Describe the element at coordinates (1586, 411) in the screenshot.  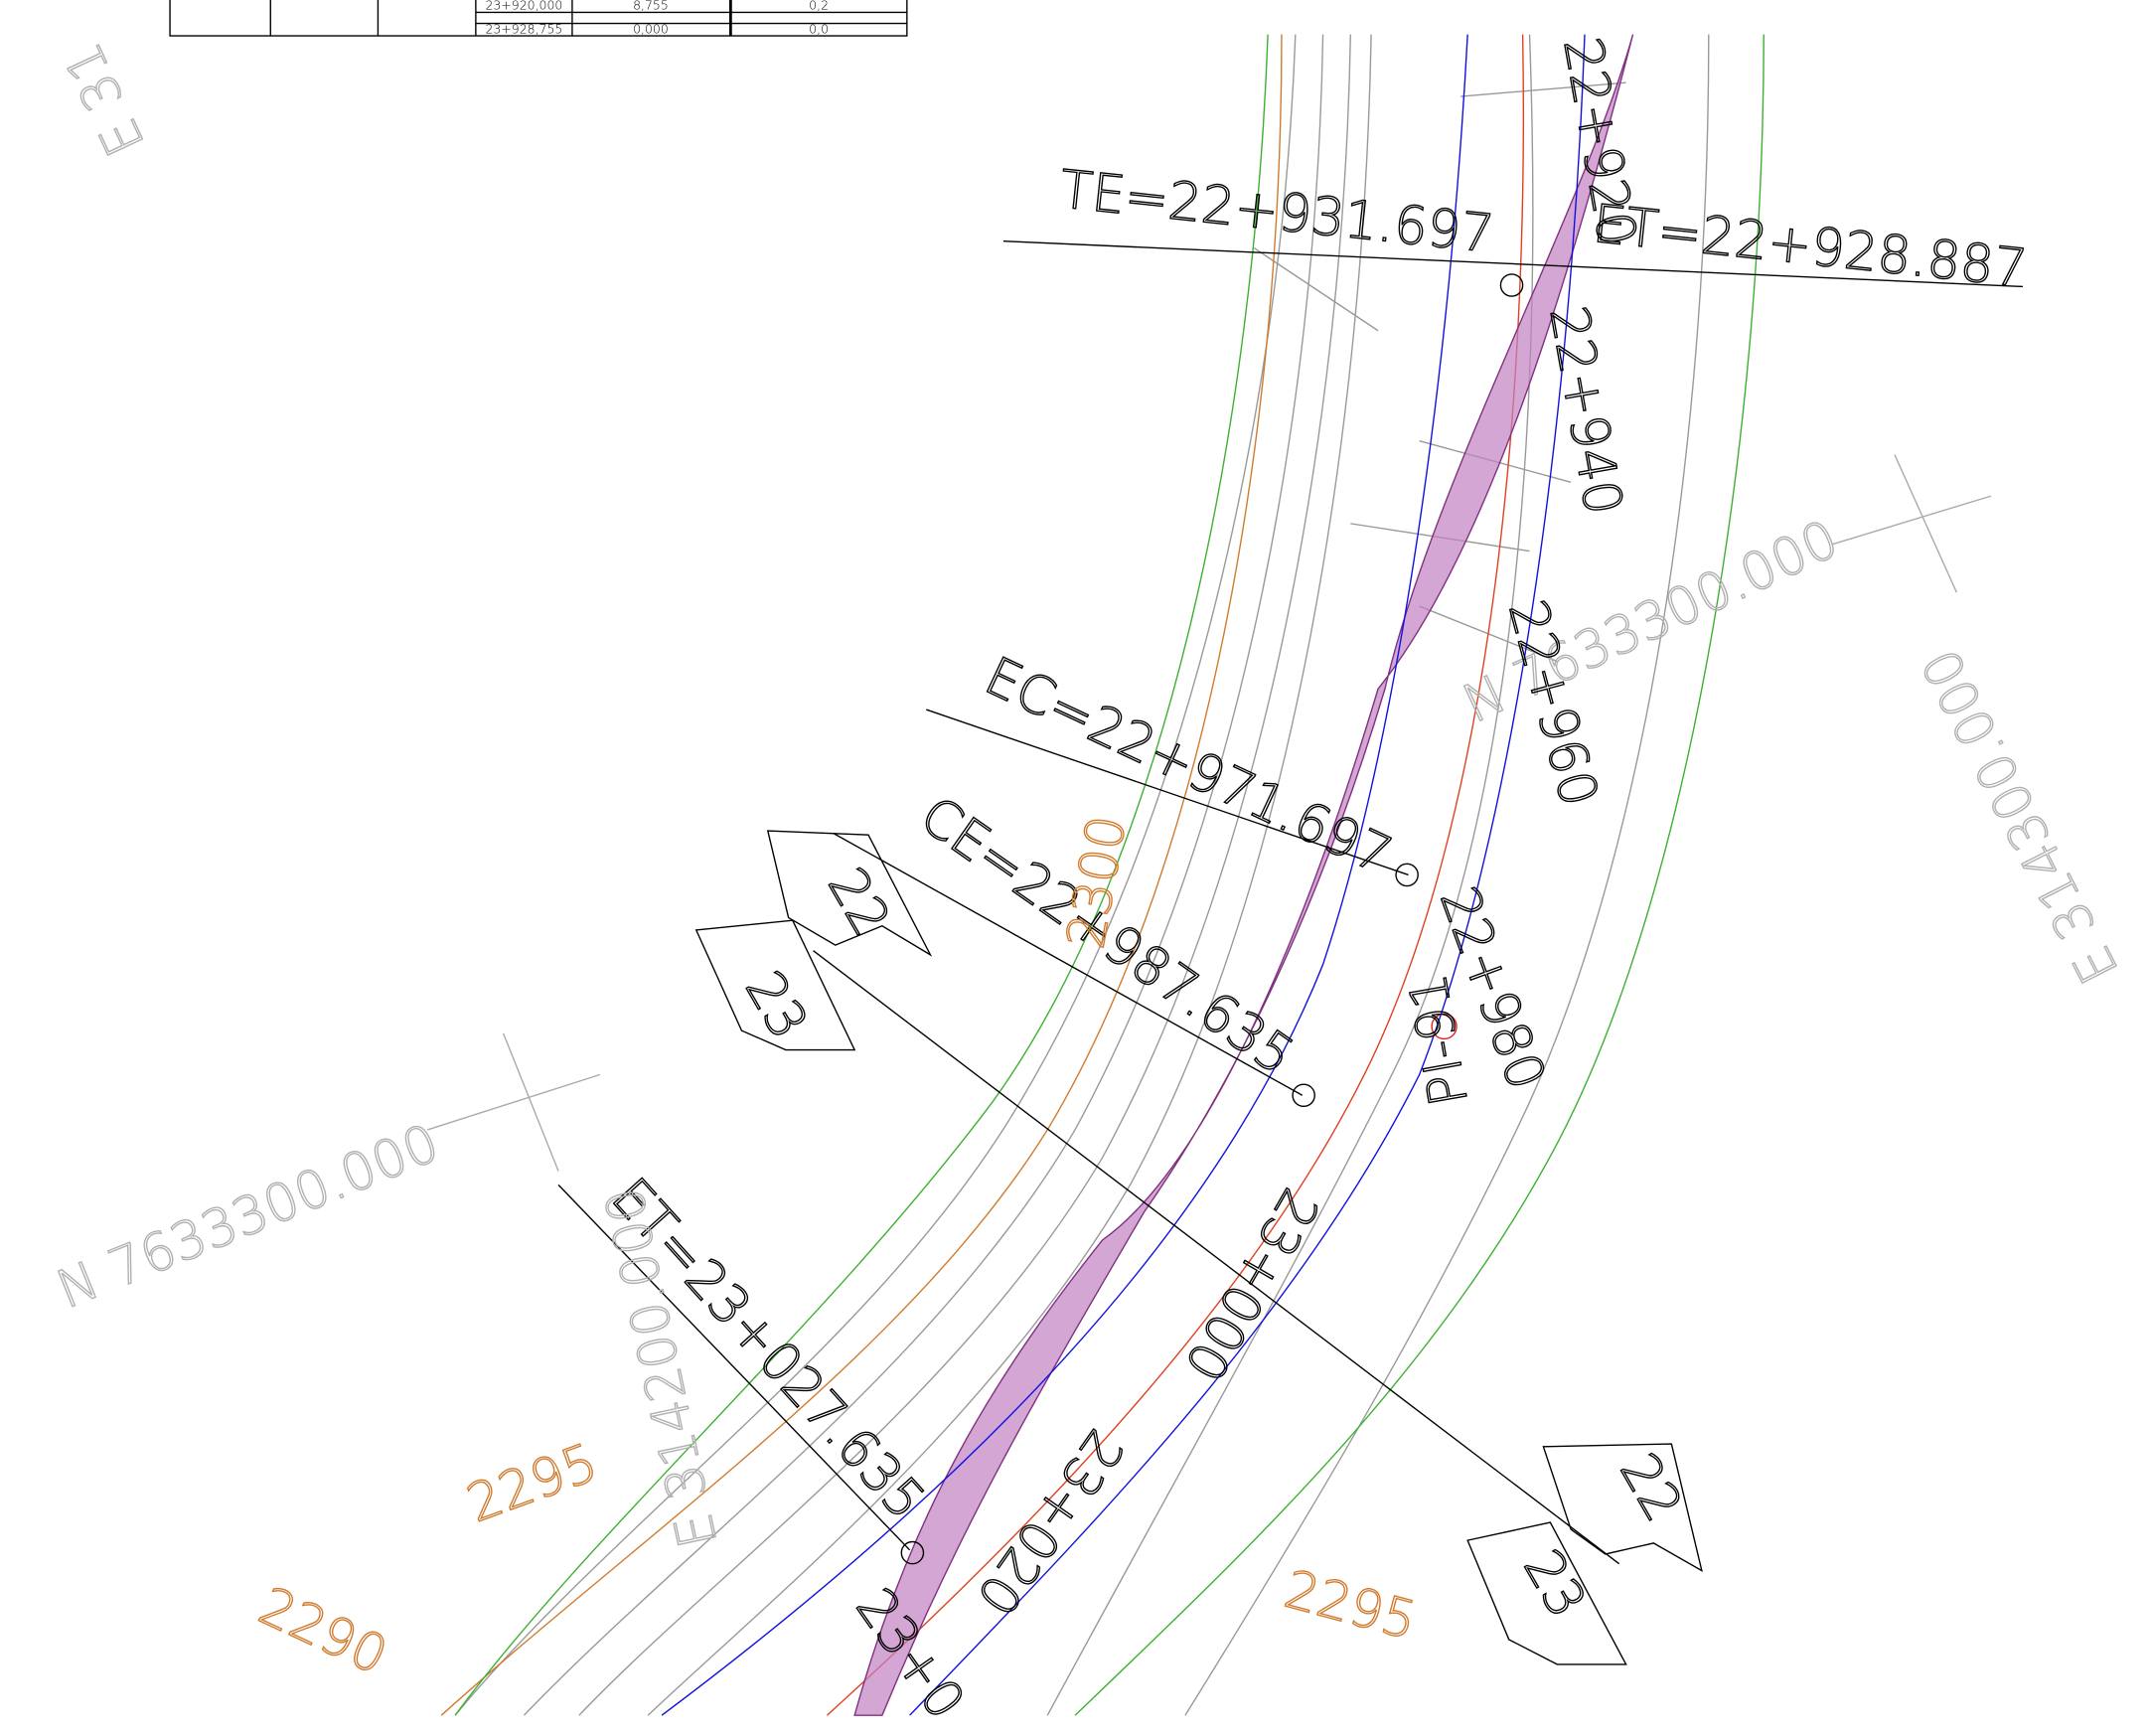
I see `station: 22+940` at that location.